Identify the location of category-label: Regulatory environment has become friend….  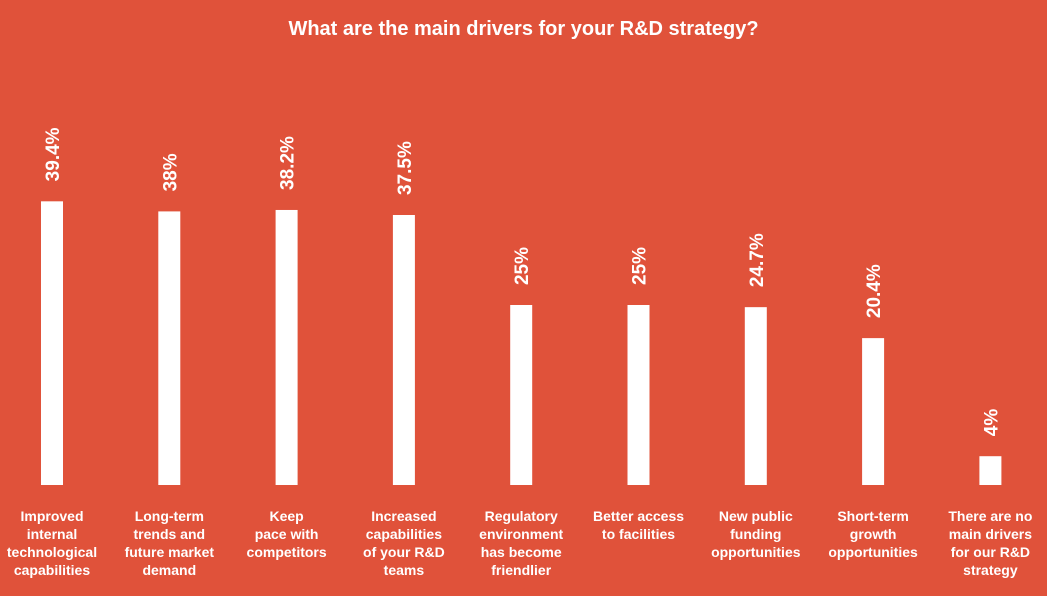
(521, 543).